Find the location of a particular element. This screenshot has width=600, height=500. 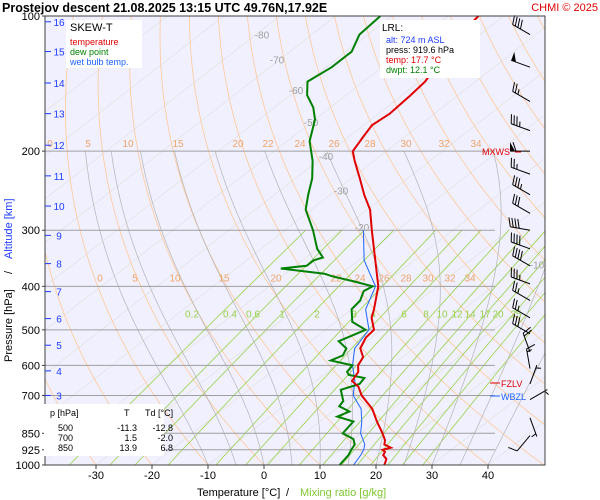

dry-adiabat-label: -50 is located at coordinates (311, 123).